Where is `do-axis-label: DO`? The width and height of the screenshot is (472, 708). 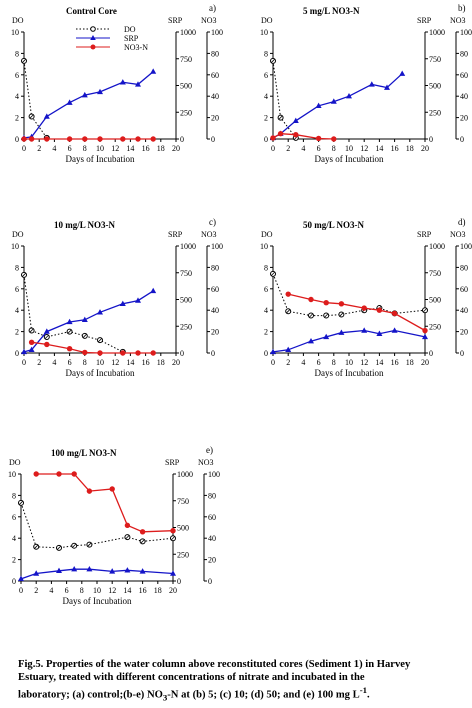
do-axis-label: DO is located at coordinates (267, 234).